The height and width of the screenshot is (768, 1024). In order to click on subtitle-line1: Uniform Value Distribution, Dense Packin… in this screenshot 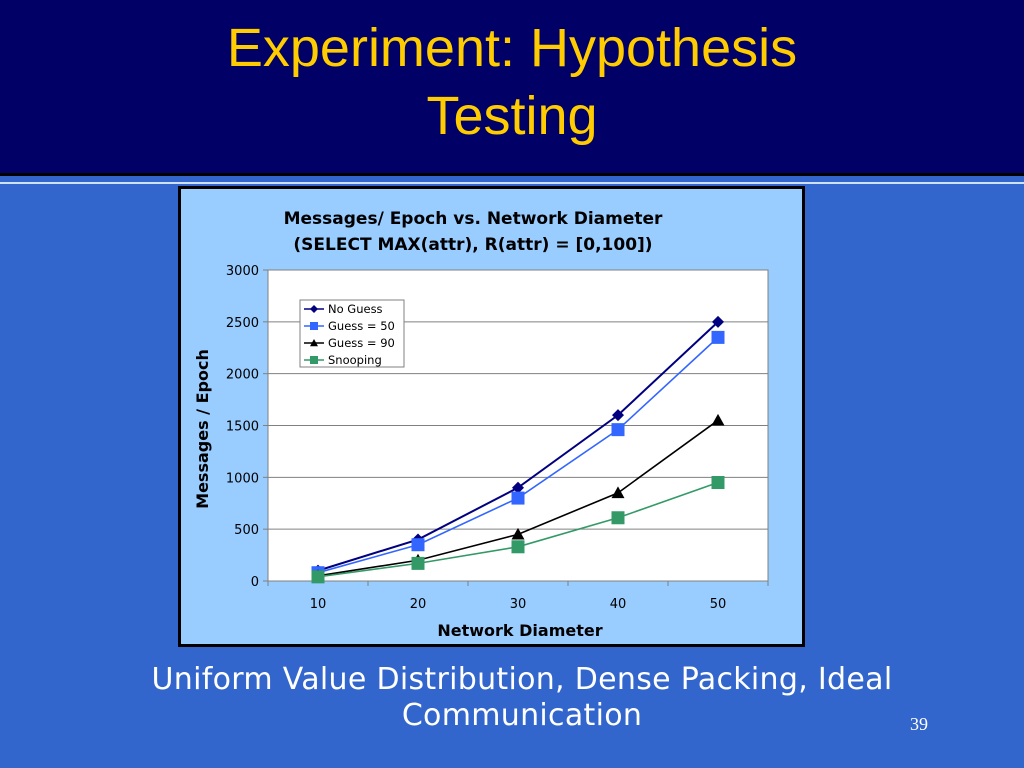, I will do `click(522, 679)`.